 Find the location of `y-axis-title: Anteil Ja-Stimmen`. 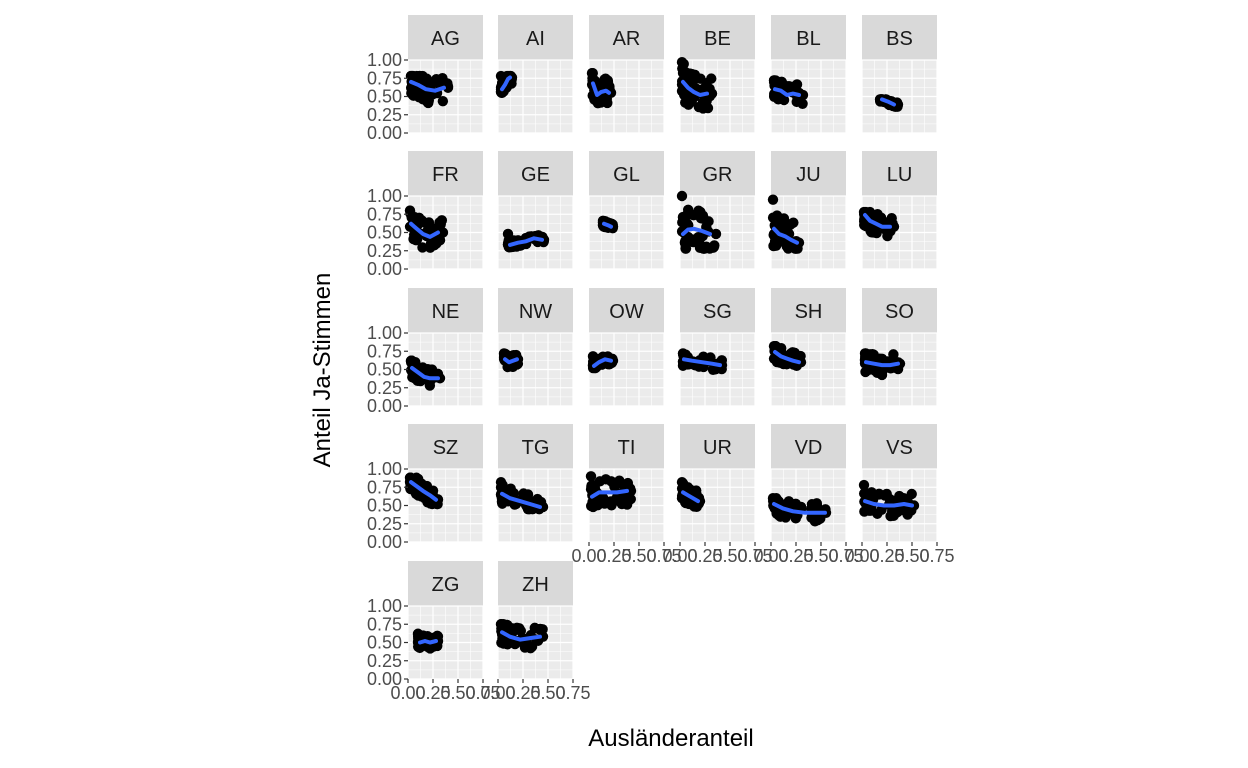

y-axis-title: Anteil Ja-Stimmen is located at coordinates (322, 370).